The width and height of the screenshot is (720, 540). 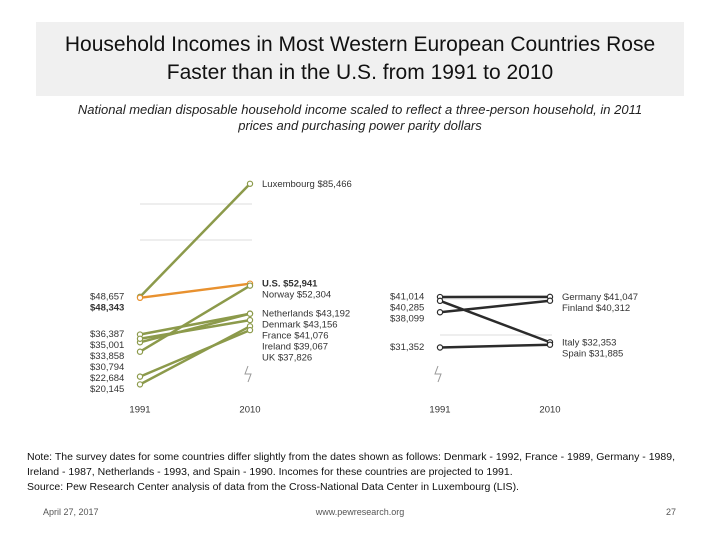 What do you see at coordinates (407, 308) in the screenshot?
I see `value-label: $40,285` at bounding box center [407, 308].